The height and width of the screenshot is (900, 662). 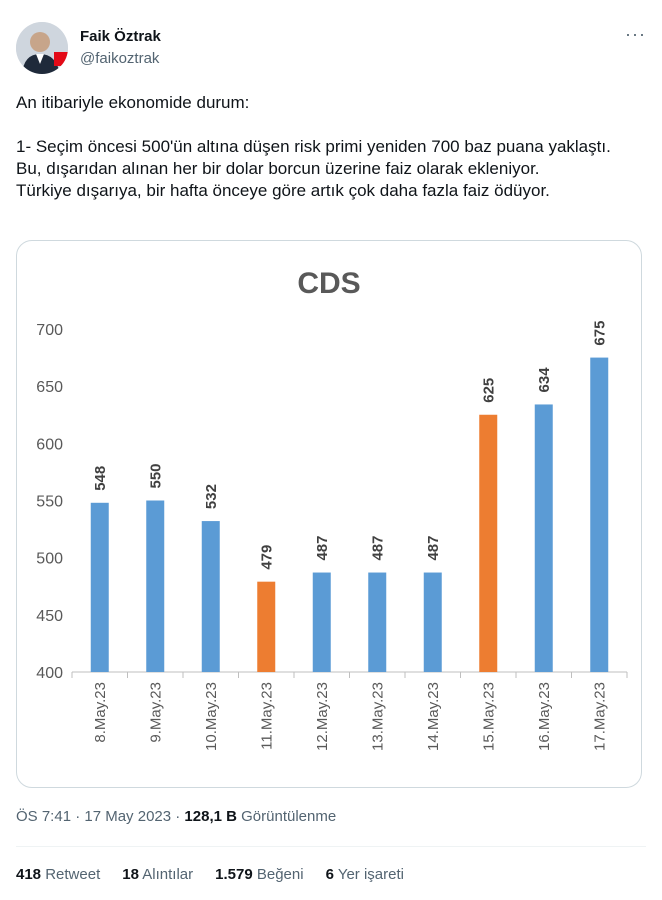 I want to click on y-tick-label: 600, so click(x=49, y=444).